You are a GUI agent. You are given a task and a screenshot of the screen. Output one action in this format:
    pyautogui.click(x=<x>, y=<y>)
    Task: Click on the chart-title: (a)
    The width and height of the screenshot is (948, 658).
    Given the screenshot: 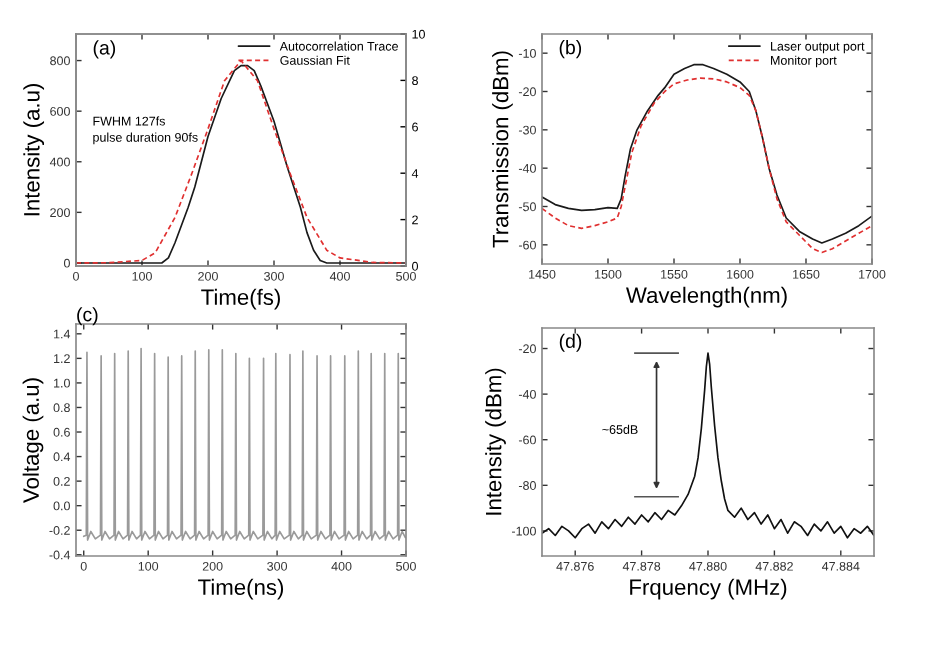 What is the action you would take?
    pyautogui.click(x=104, y=49)
    